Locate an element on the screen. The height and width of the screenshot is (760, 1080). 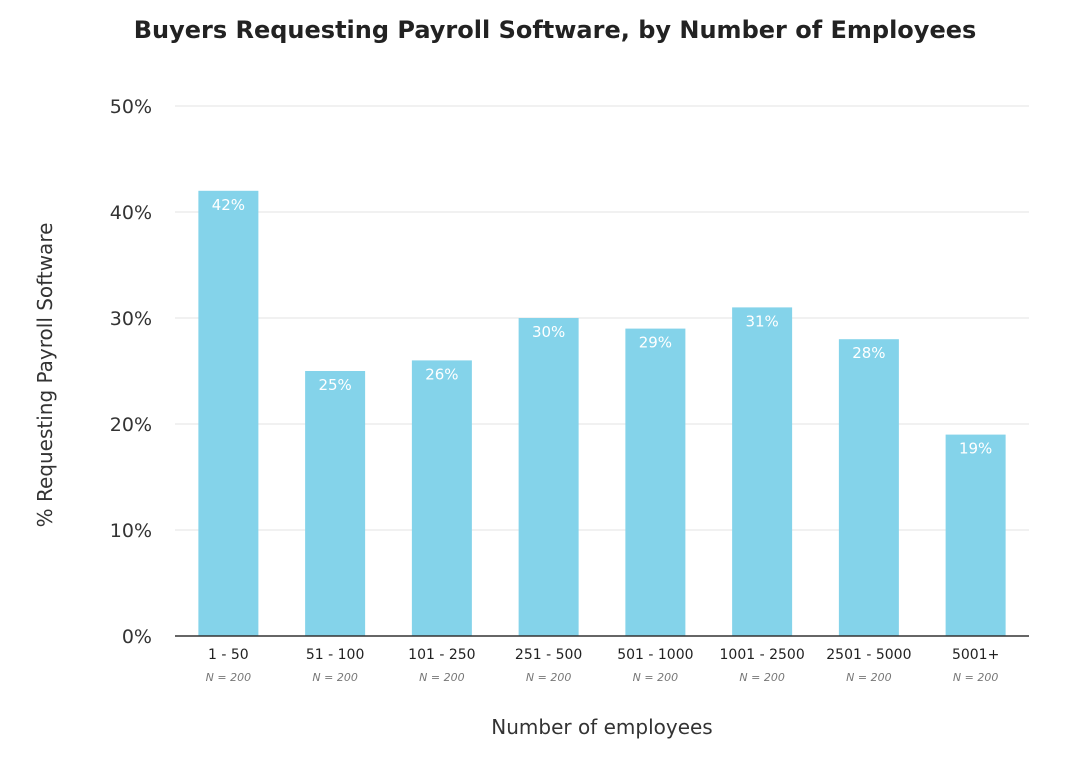
y-tick-label: 30% is located at coordinates (131, 319).